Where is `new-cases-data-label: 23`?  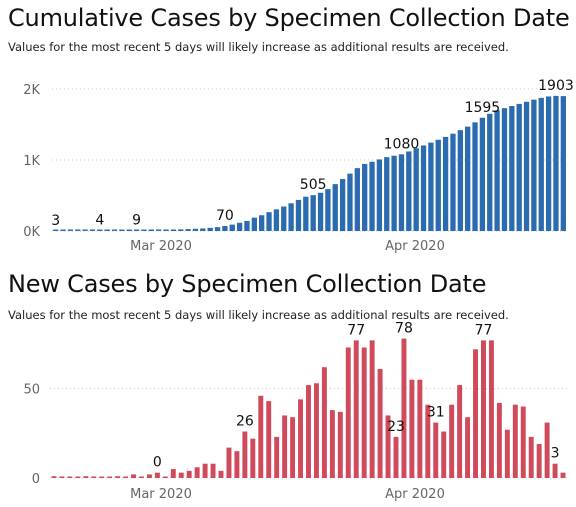 new-cases-data-label: 23 is located at coordinates (396, 427).